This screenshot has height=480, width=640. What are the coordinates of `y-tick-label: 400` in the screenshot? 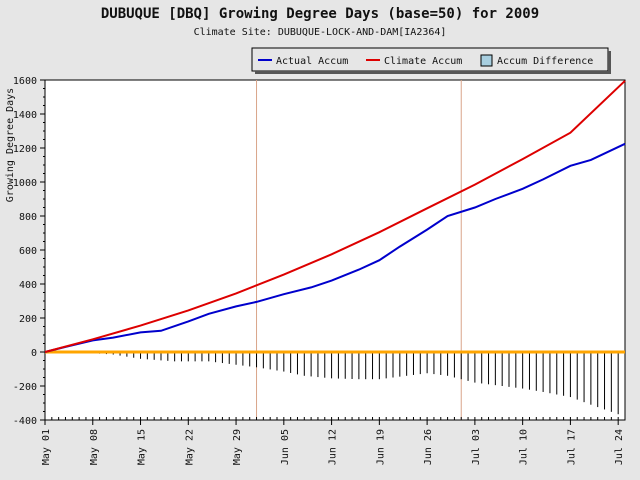 It's located at (28, 285).